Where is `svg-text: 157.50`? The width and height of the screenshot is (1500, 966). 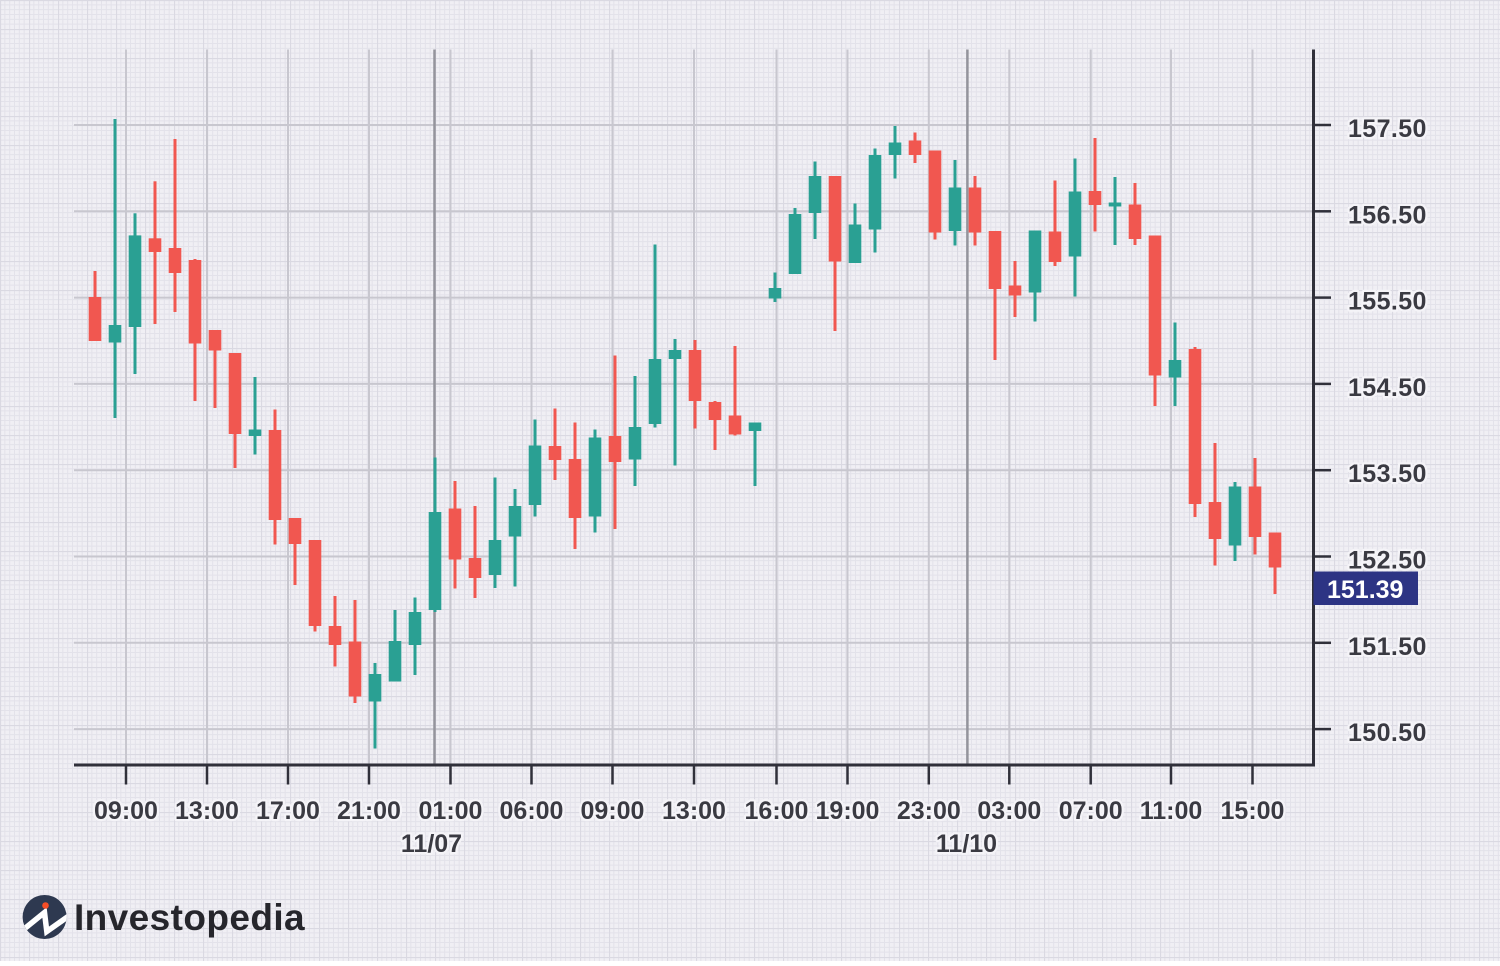 svg-text: 157.50 is located at coordinates (1387, 129).